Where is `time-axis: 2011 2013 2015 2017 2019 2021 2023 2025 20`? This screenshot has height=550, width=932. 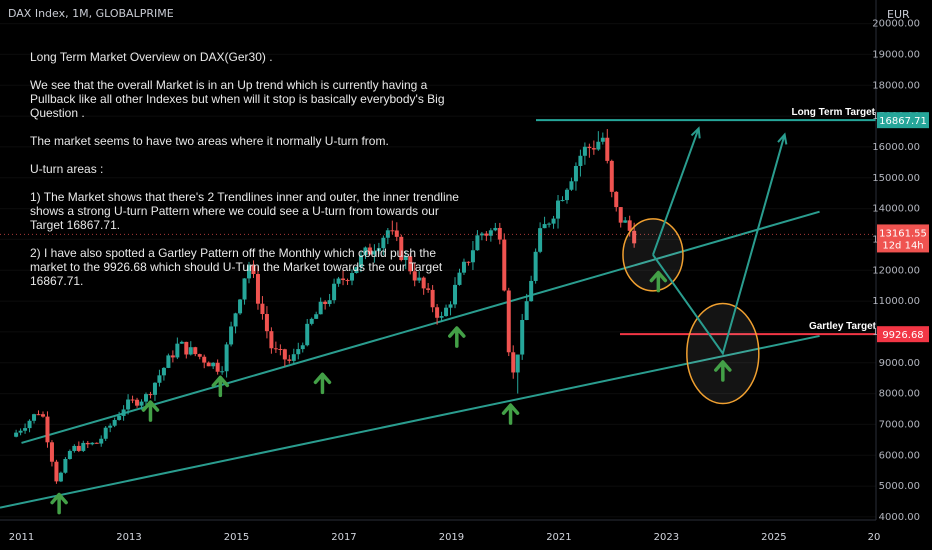 time-axis: 2011 2013 2015 2017 2019 2021 2023 2025 20 is located at coordinates (466, 534).